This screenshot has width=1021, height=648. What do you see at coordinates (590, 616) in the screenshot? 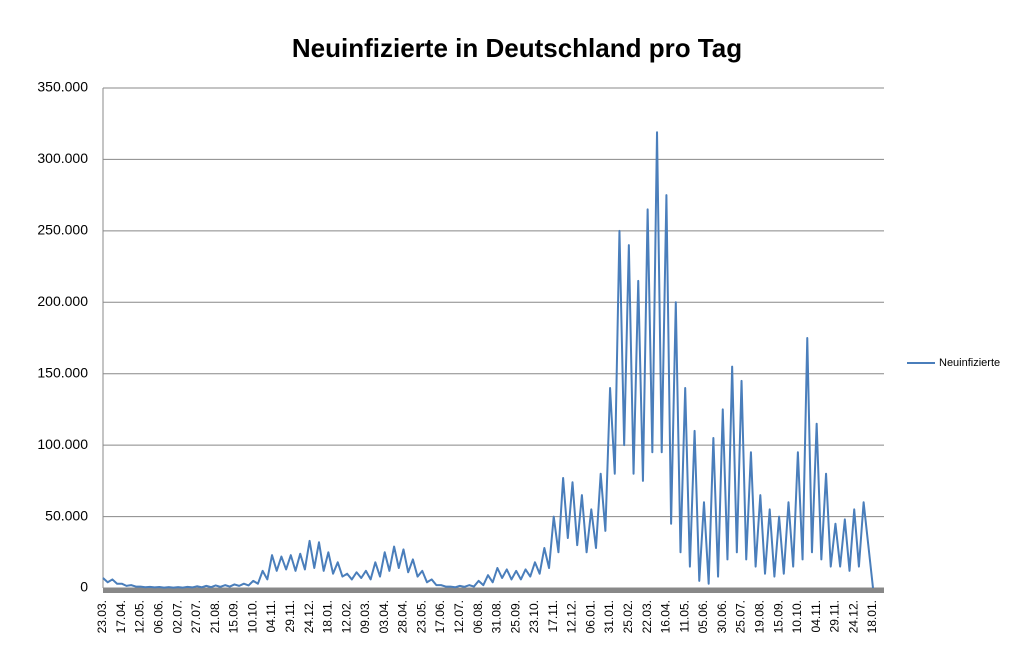
I see `x-tick-label: 06.01.` at bounding box center [590, 616].